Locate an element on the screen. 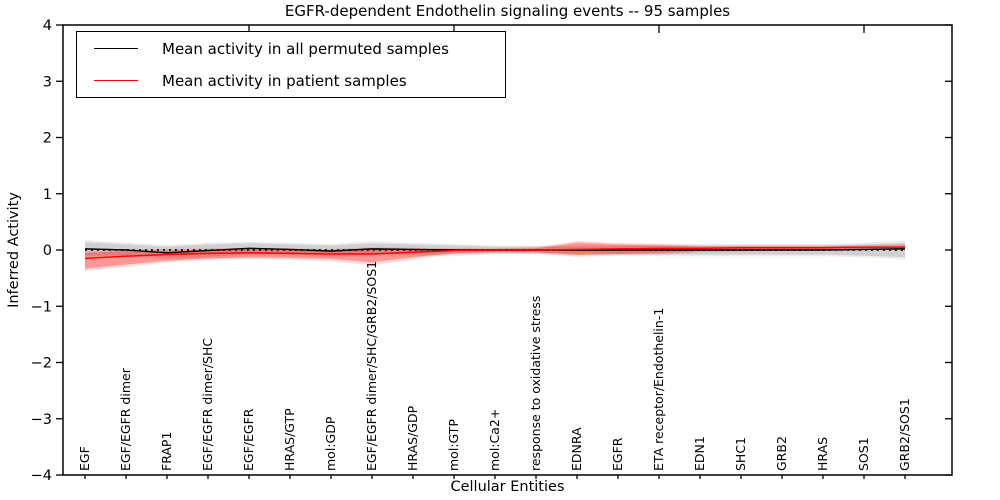 This screenshot has height=500, width=1000. patient-mean-line is located at coordinates (494, 253).